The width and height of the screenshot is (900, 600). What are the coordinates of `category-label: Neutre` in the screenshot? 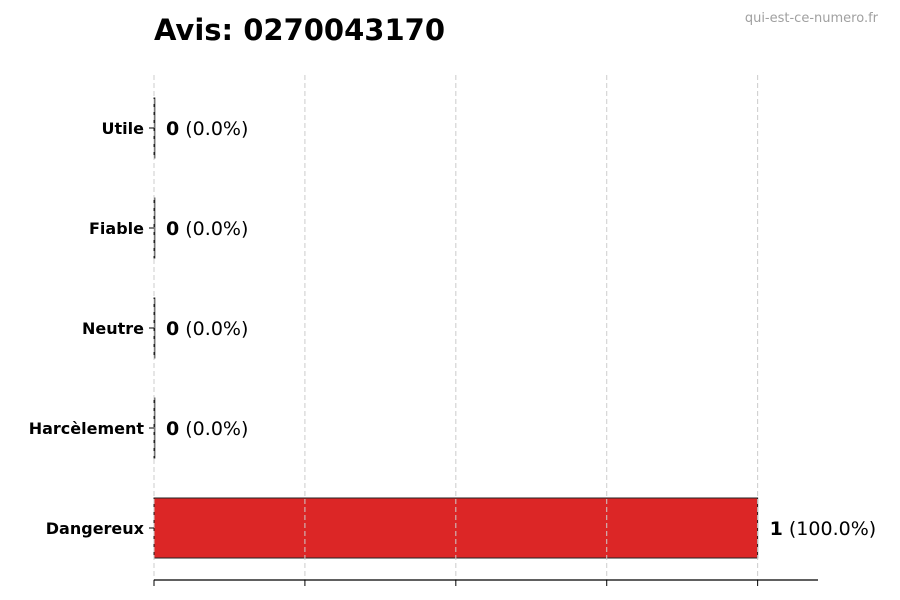 It's located at (113, 328).